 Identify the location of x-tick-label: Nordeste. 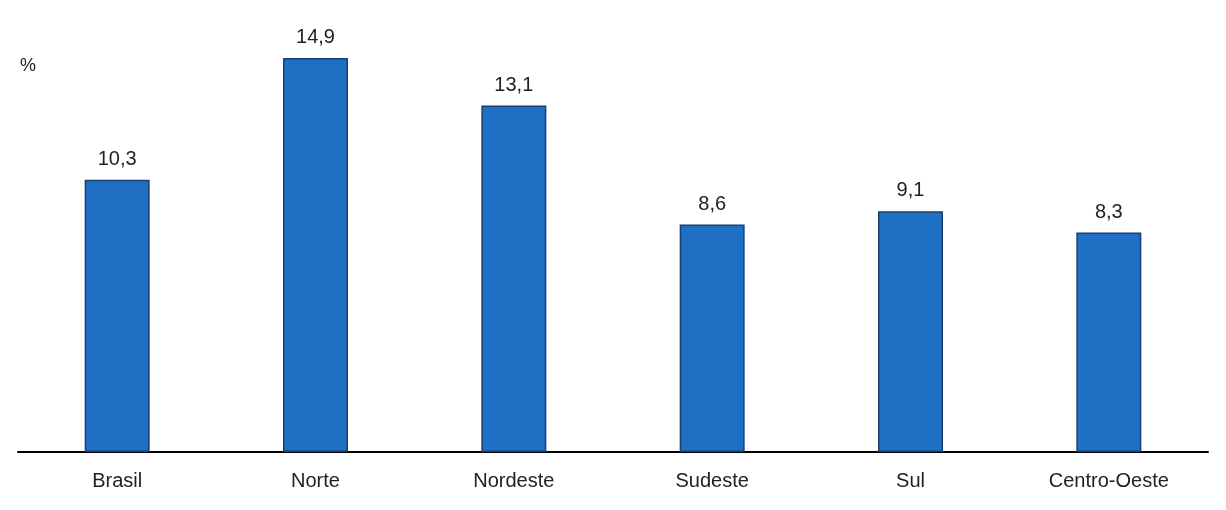
(514, 480).